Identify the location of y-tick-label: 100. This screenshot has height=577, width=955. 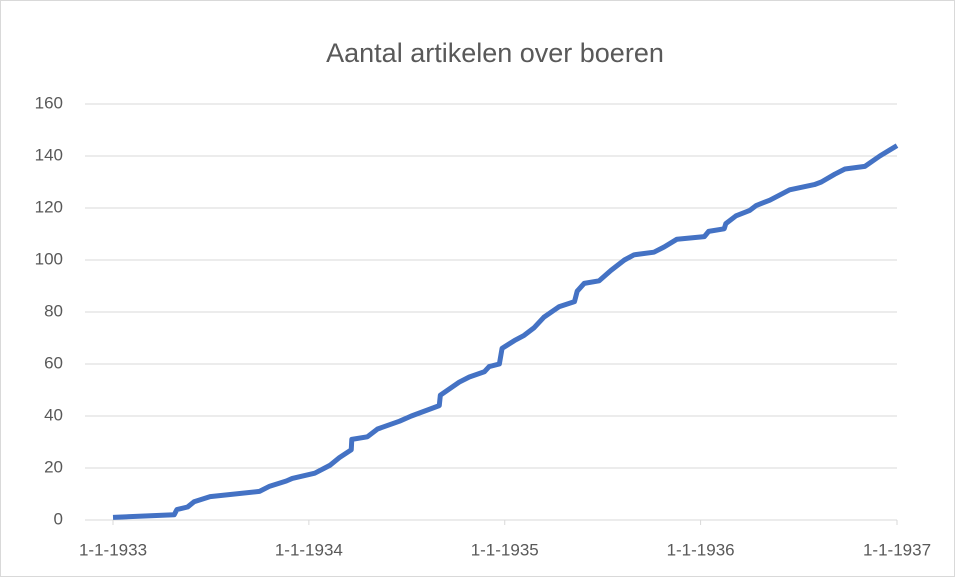
(49, 258).